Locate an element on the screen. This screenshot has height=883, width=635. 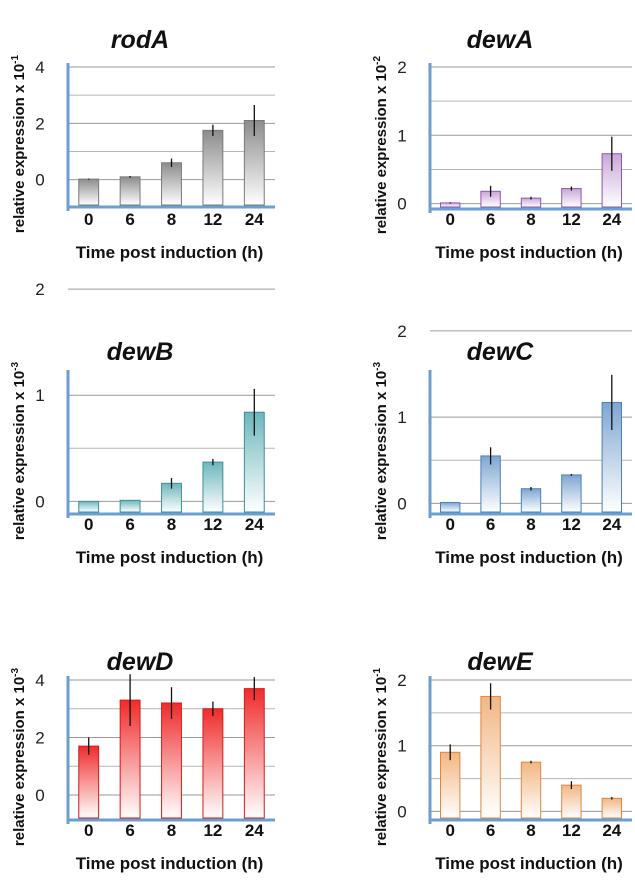
y-axis-label: relative expression x 10-2 is located at coordinates (381, 144).